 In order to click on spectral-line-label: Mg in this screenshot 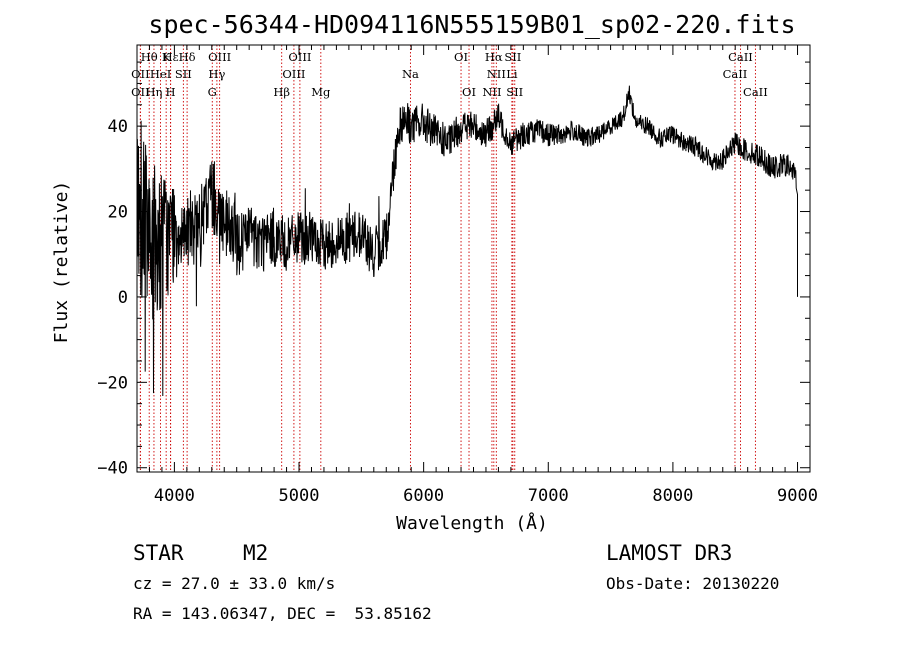, I will do `click(321, 92)`.